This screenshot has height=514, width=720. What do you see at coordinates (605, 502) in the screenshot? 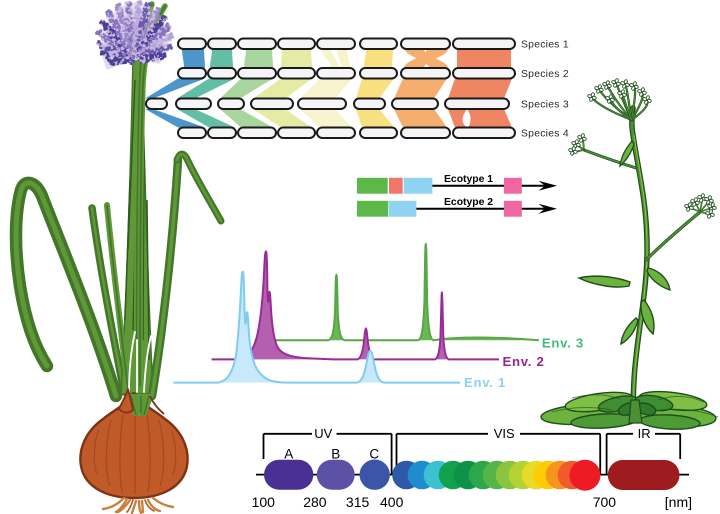
I see `svg-text: 700` at bounding box center [605, 502].